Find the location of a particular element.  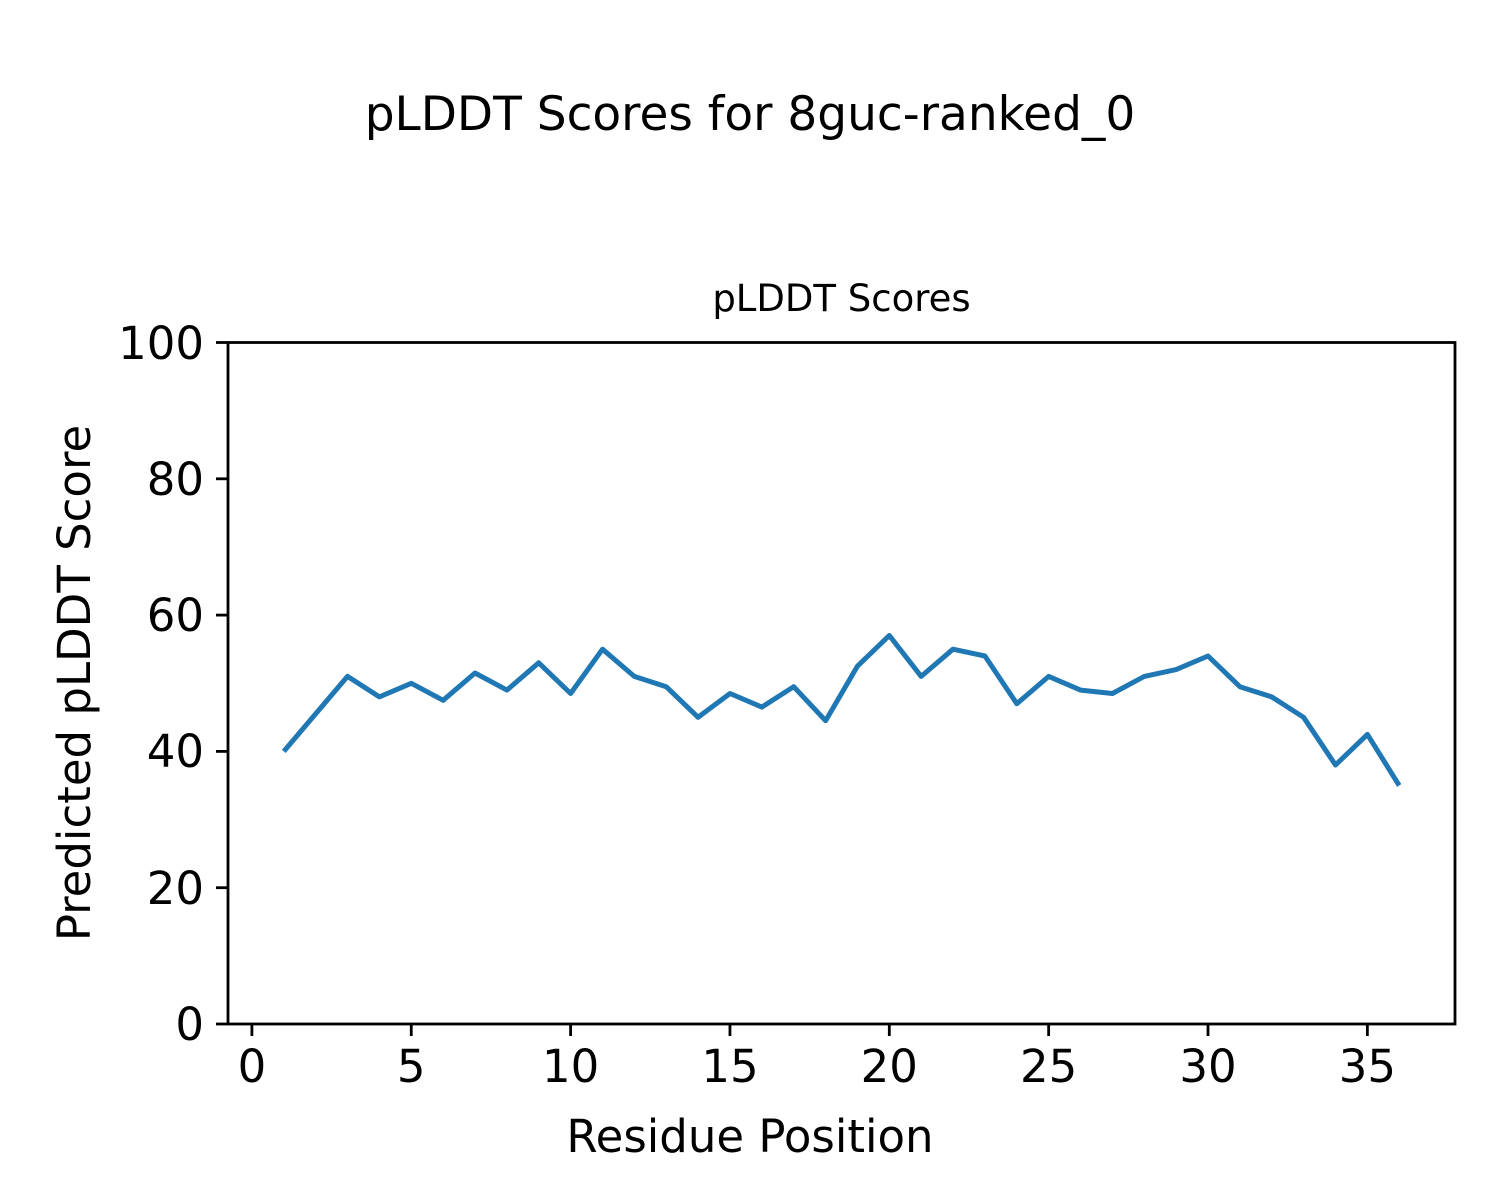

x-tick-label: 0 is located at coordinates (252, 1066).